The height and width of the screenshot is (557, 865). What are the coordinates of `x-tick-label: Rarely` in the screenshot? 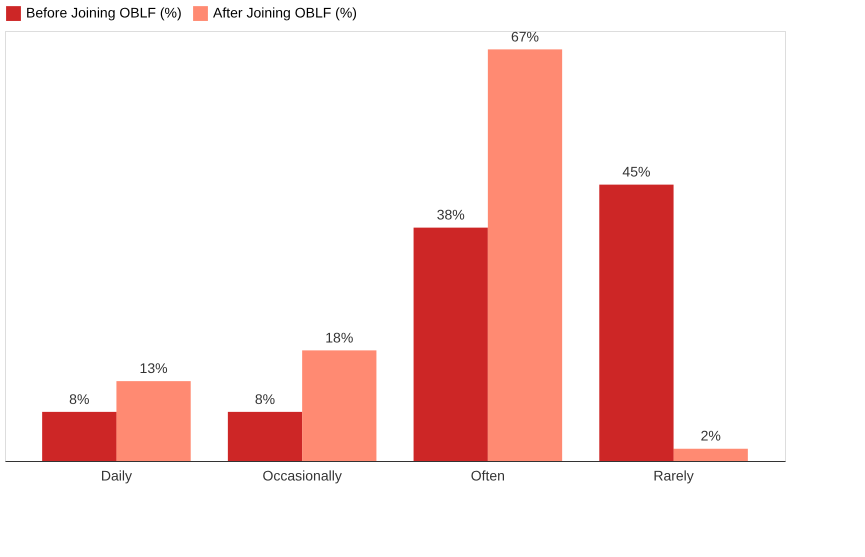 It's located at (673, 476).